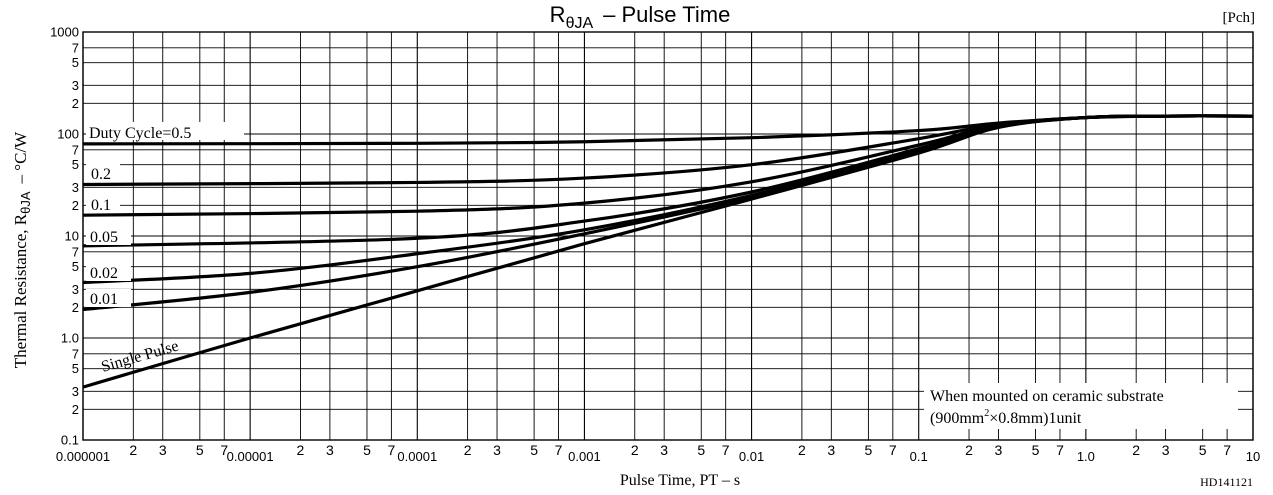 The width and height of the screenshot is (1273, 495). Describe the element at coordinates (104, 273) in the screenshot. I see `label-duty-0.02: 0.02` at that location.